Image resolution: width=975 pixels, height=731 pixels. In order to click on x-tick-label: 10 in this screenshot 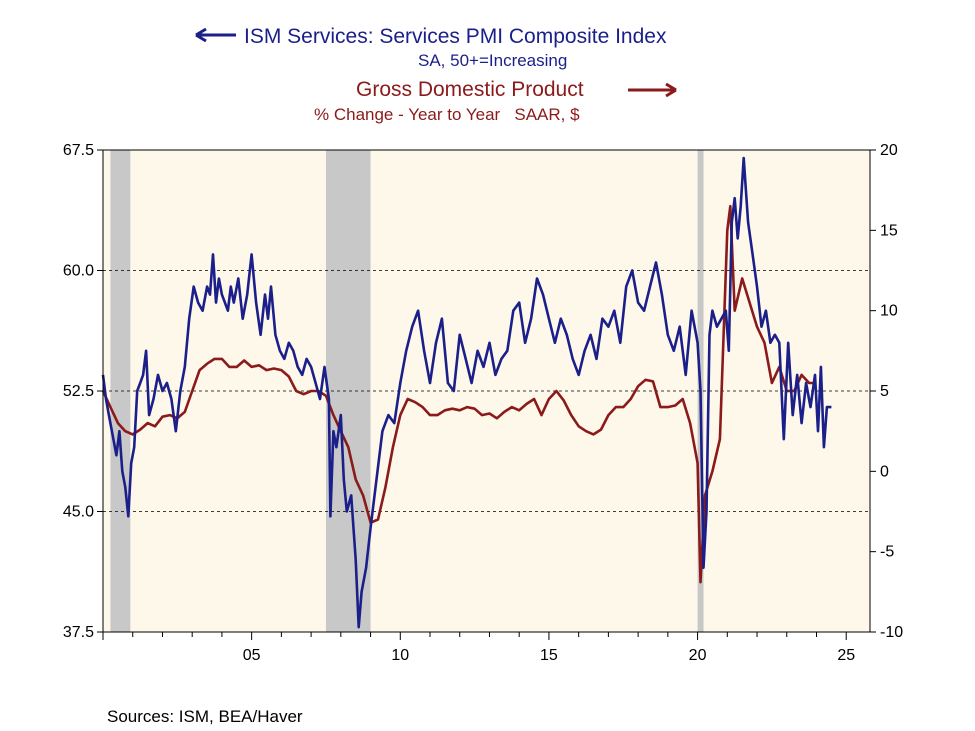, I will do `click(400, 655)`.